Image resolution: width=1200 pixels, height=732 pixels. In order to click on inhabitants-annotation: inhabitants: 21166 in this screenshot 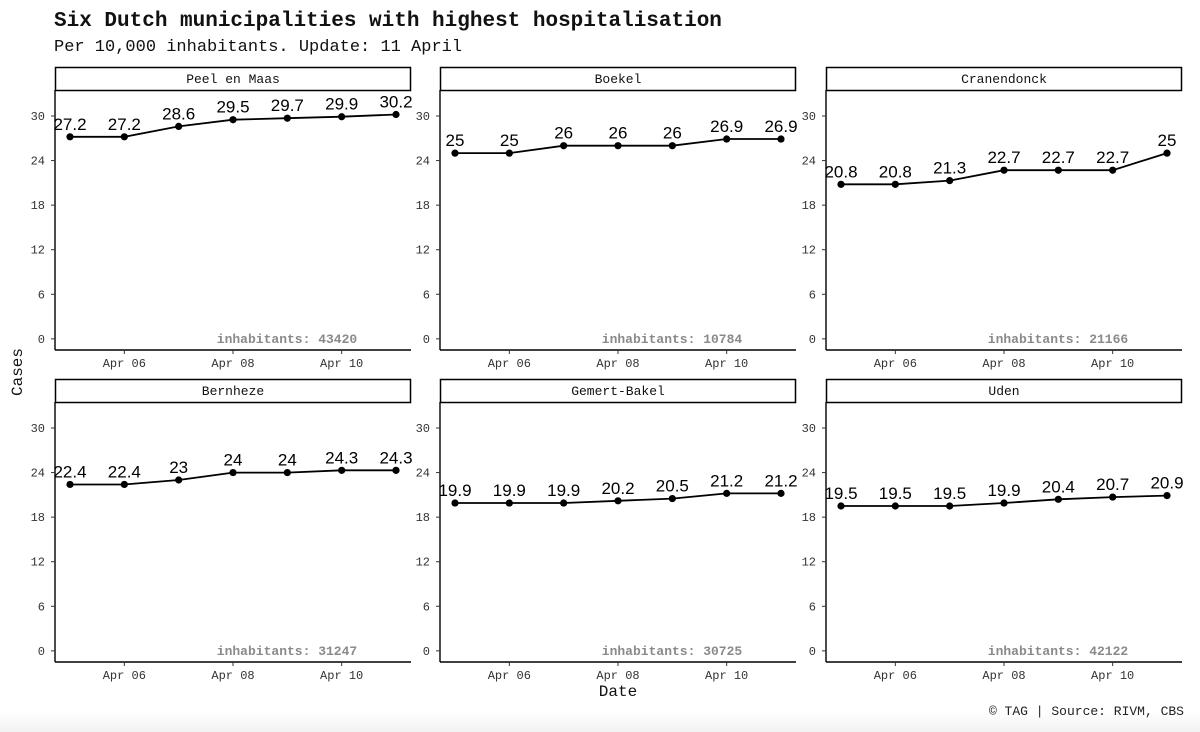, I will do `click(1058, 339)`.